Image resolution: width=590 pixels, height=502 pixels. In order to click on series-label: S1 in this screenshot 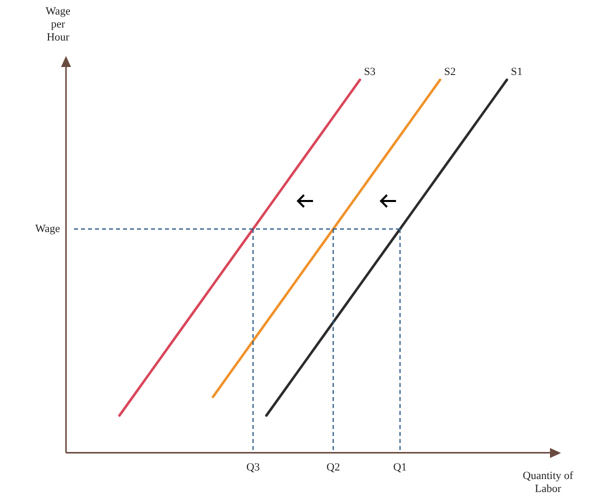, I will do `click(516, 72)`.